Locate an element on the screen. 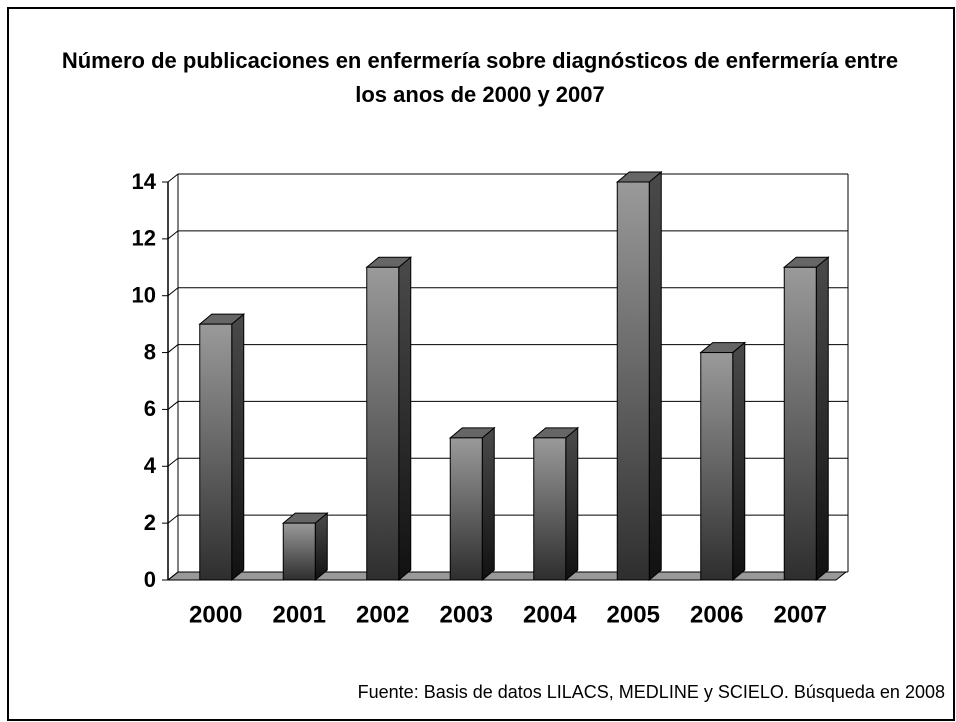 Image resolution: width=956 pixels, height=722 pixels. x-tick-label: 2001 is located at coordinates (299, 614).